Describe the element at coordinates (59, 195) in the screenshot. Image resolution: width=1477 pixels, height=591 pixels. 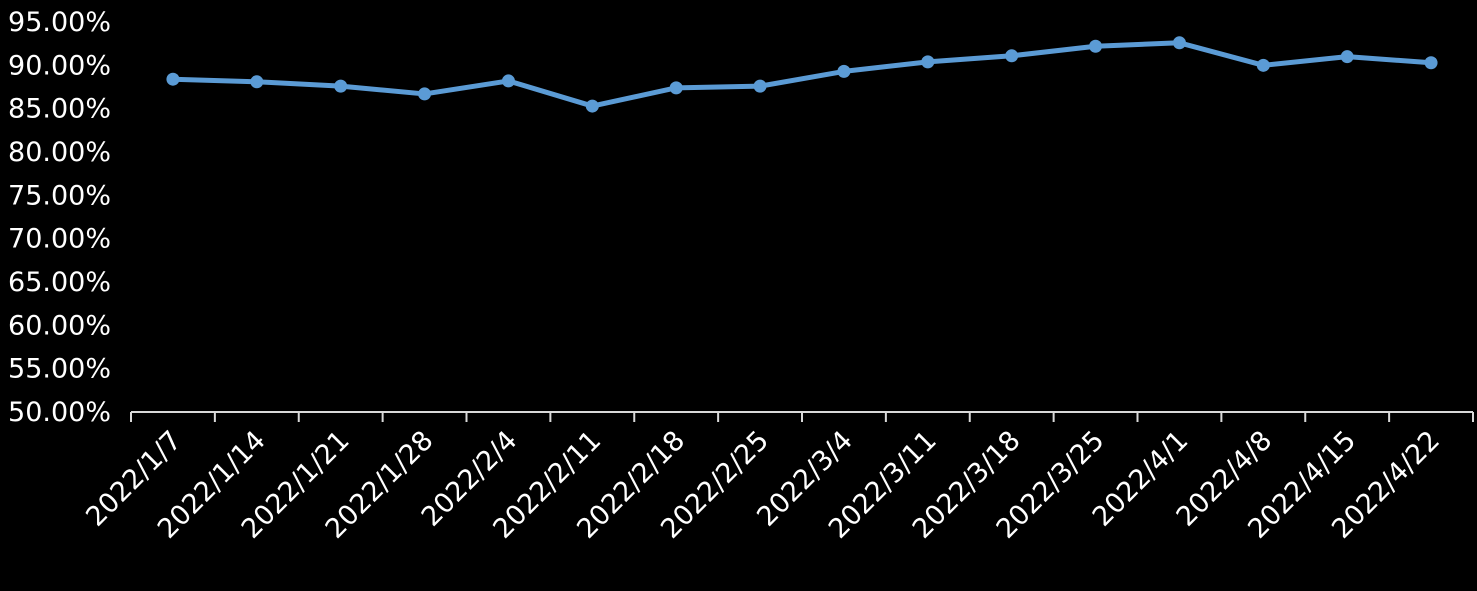
I see `y-tick-label: 75.00%` at that location.